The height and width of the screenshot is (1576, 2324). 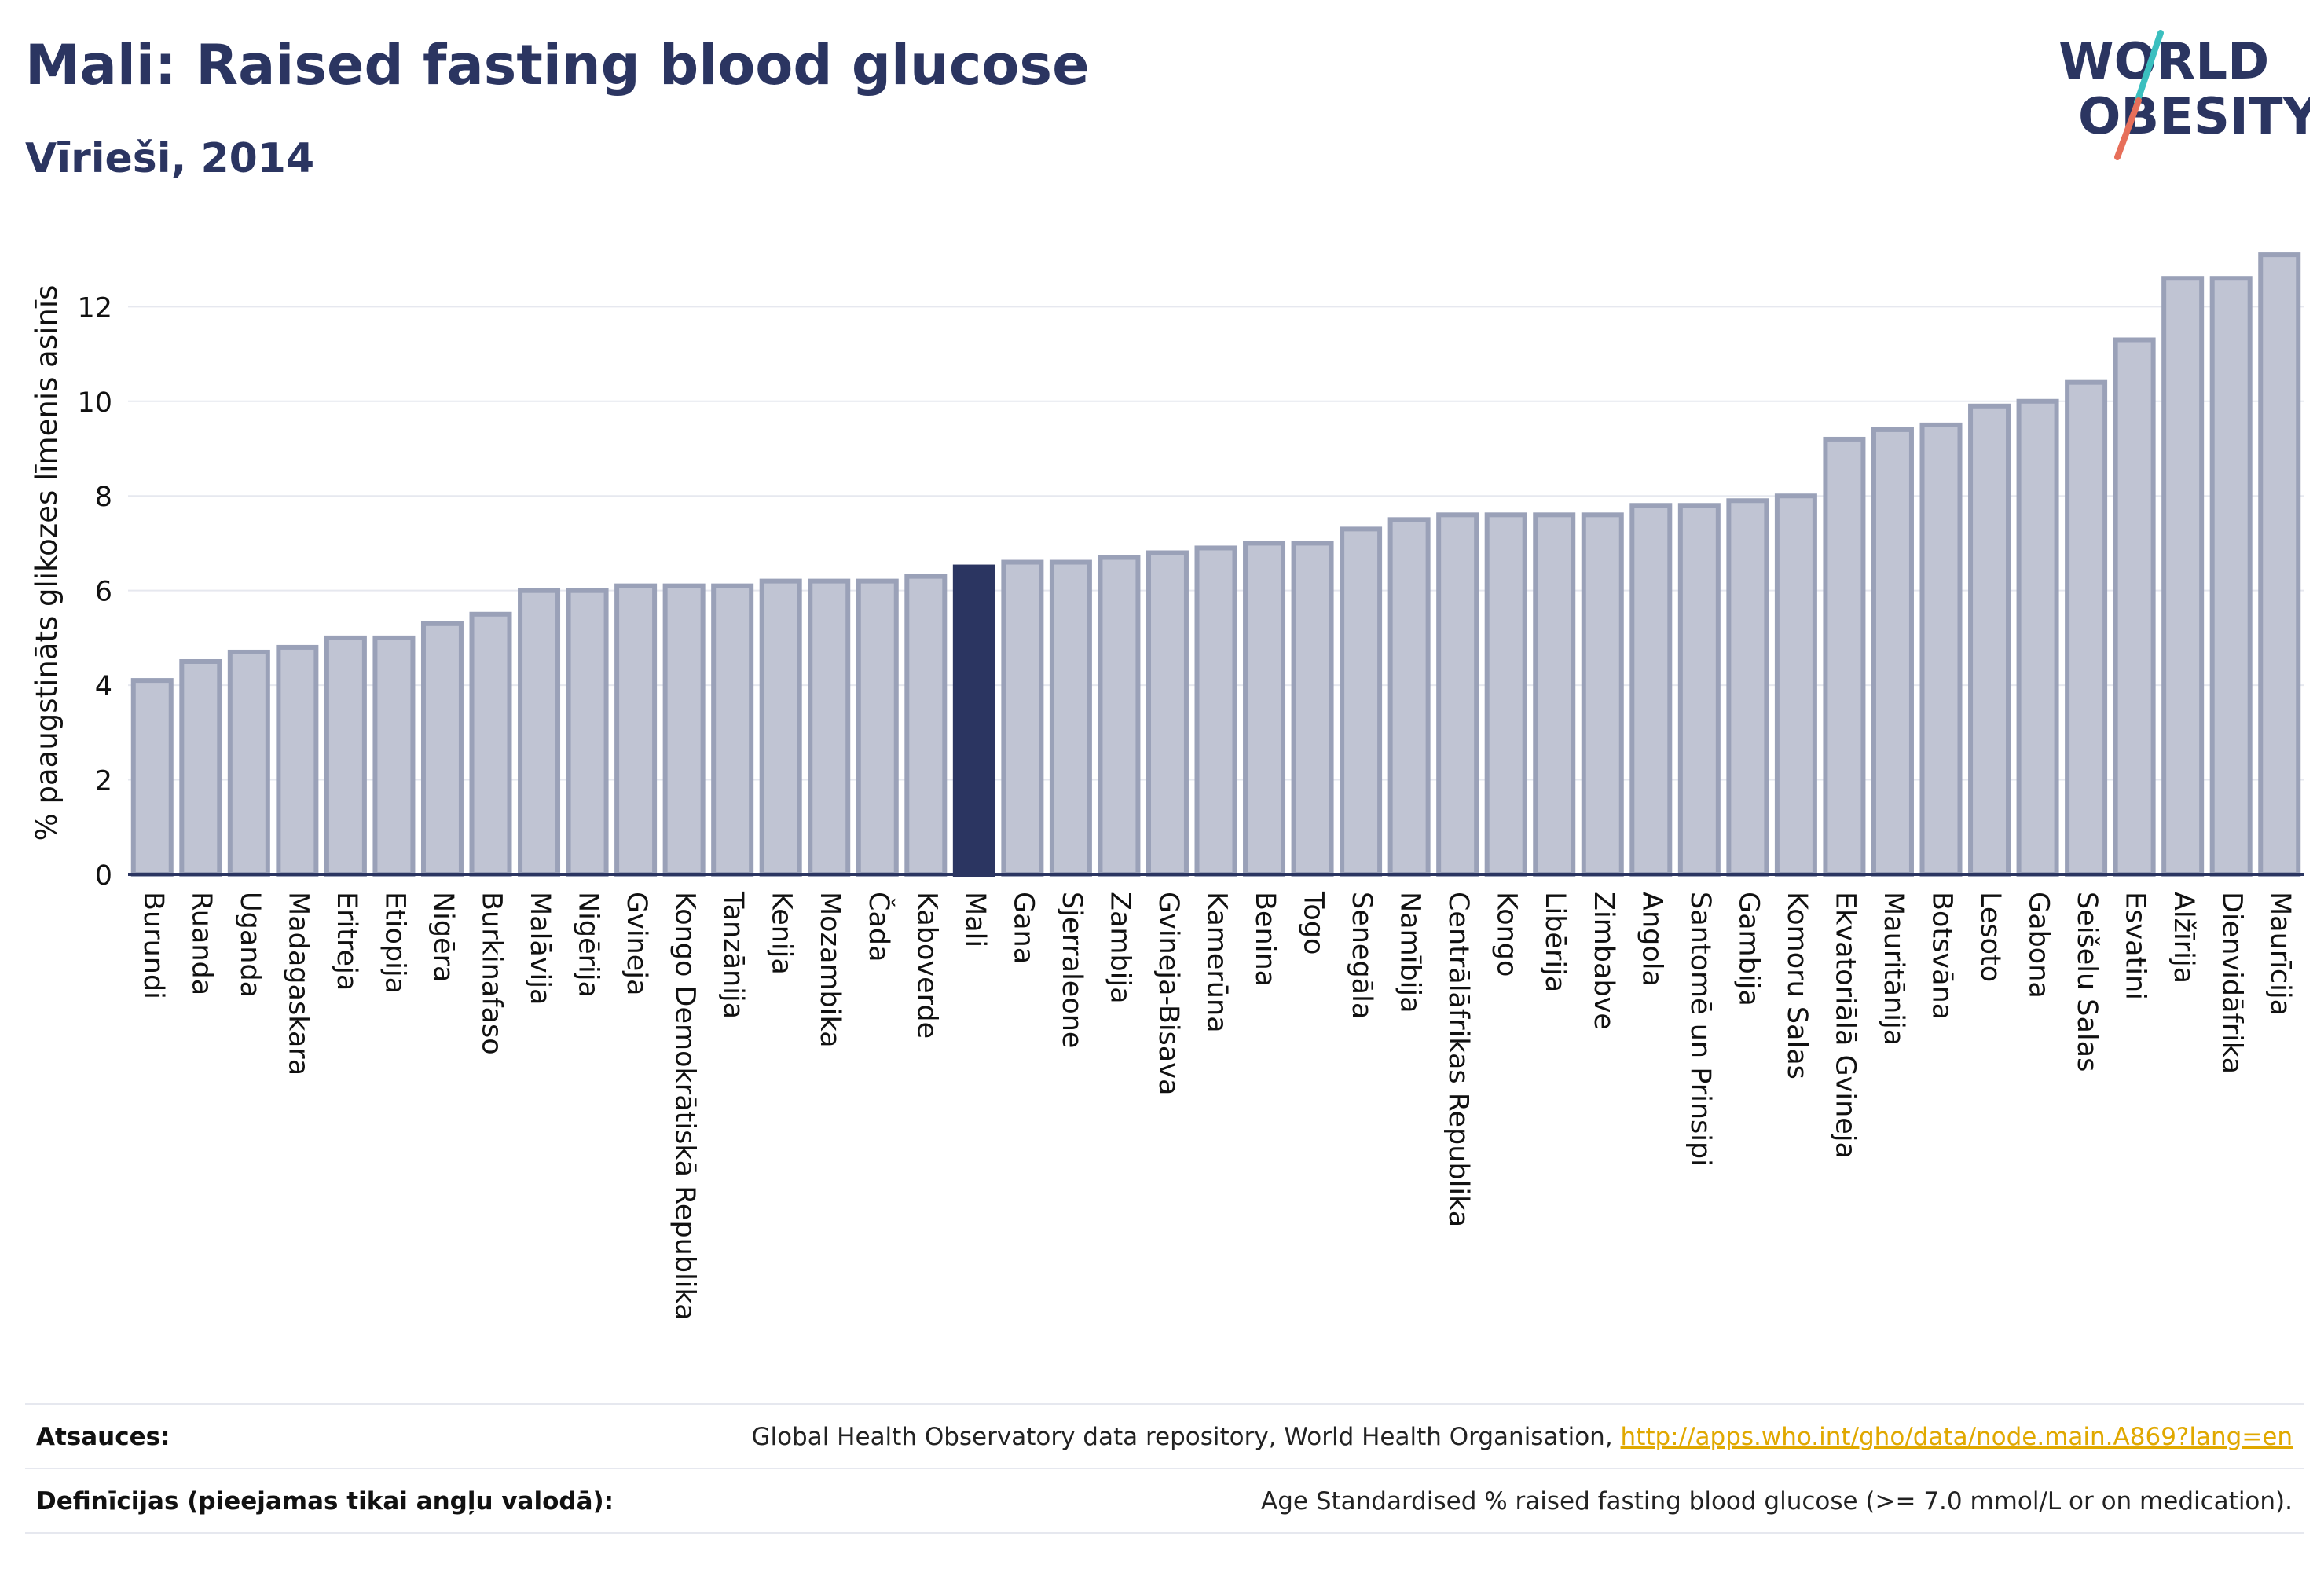 What do you see at coordinates (1119, 948) in the screenshot?
I see `x-tick-label: Zambija` at bounding box center [1119, 948].